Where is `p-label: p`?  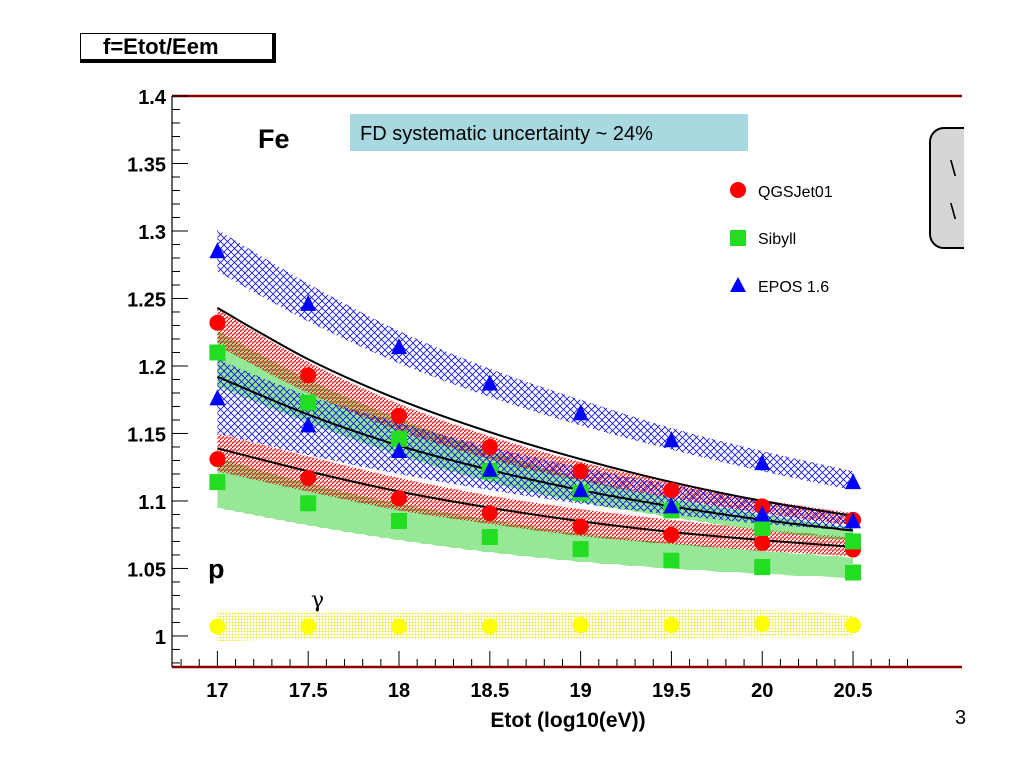
p-label: p is located at coordinates (216, 569).